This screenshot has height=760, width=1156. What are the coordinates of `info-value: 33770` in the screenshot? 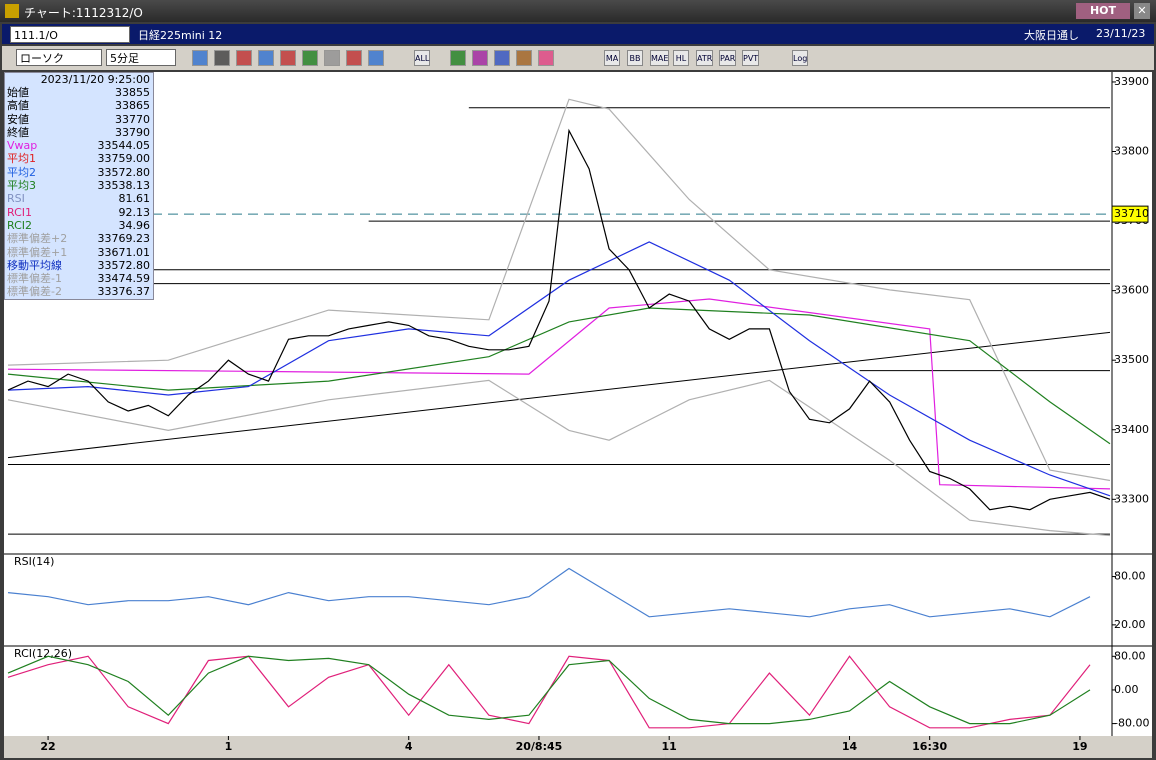 It's located at (132, 119).